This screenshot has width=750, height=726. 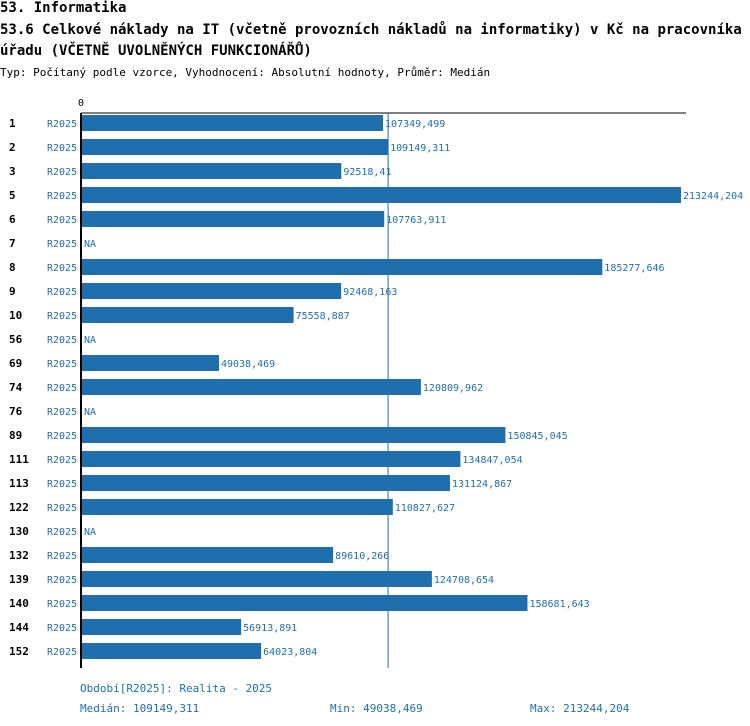 I want to click on row-id-label: 8, so click(x=12, y=267).